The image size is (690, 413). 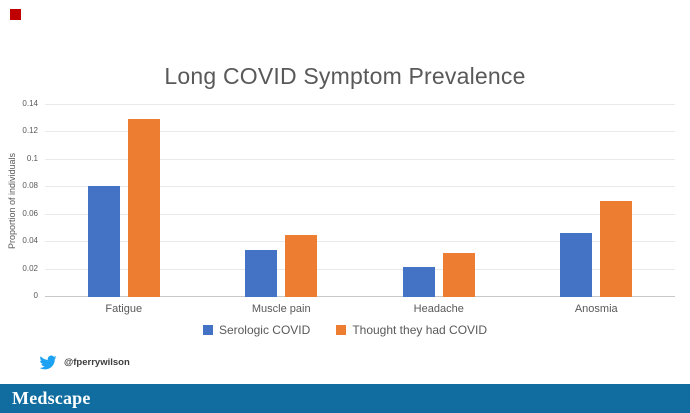 I want to click on brand-bar: Medscape, so click(x=345, y=398).